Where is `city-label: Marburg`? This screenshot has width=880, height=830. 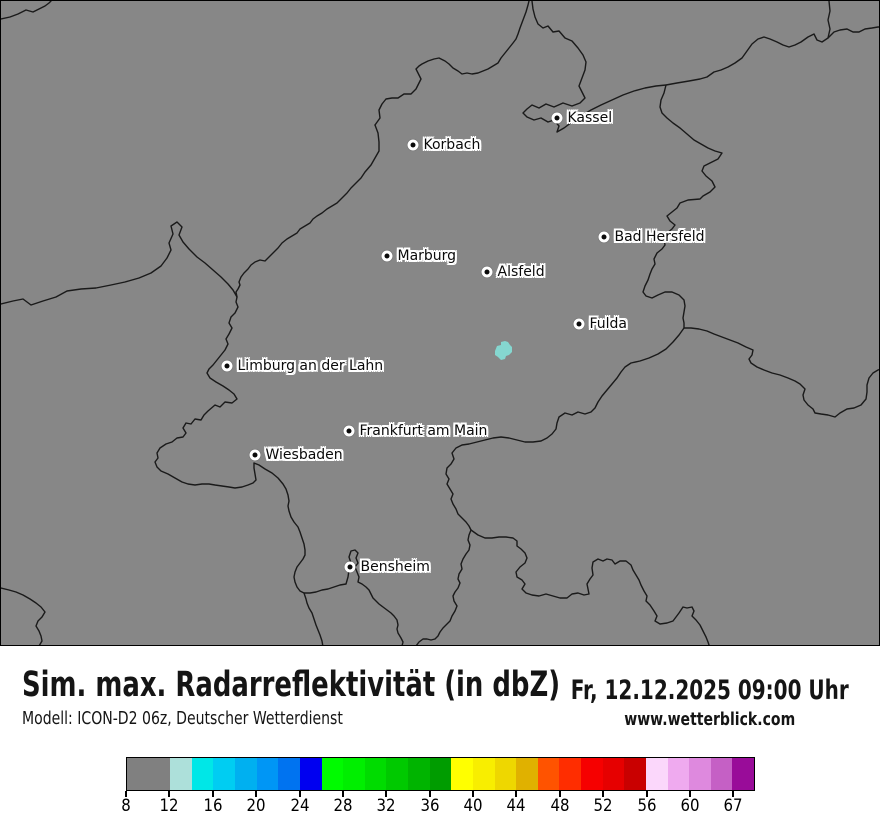
city-label: Marburg is located at coordinates (427, 255).